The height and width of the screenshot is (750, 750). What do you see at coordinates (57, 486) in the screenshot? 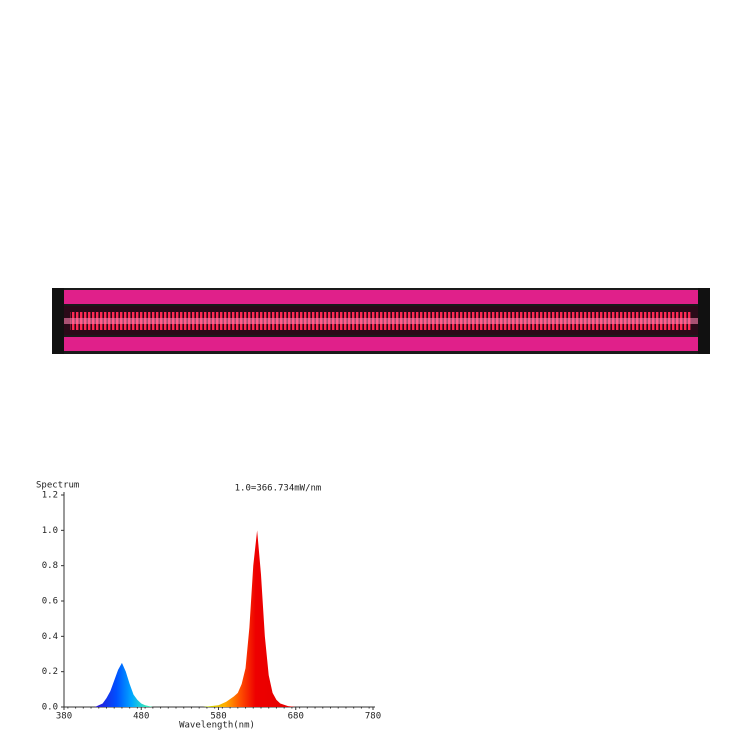
I see `chart-title: Spectrum` at bounding box center [57, 486].